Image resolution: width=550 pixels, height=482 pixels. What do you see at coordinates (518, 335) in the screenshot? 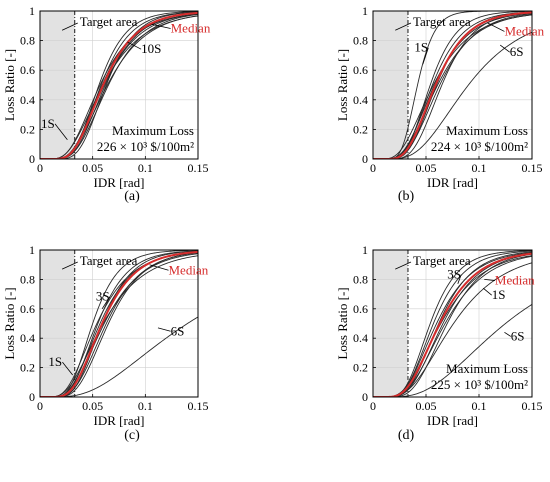
I see `curve-label-6s: 6S` at bounding box center [518, 335].